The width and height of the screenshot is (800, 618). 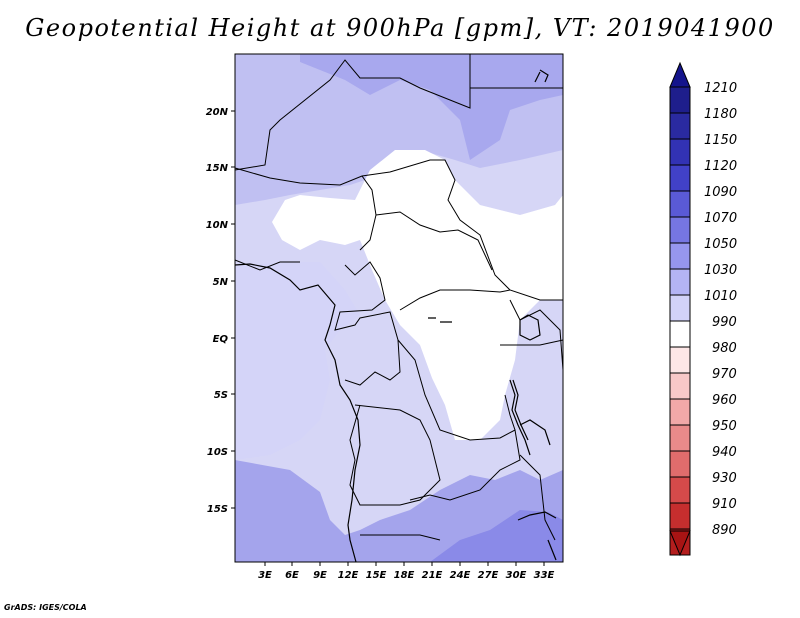 What do you see at coordinates (516, 575) in the screenshot?
I see `x-tick-label: 30E` at bounding box center [516, 575].